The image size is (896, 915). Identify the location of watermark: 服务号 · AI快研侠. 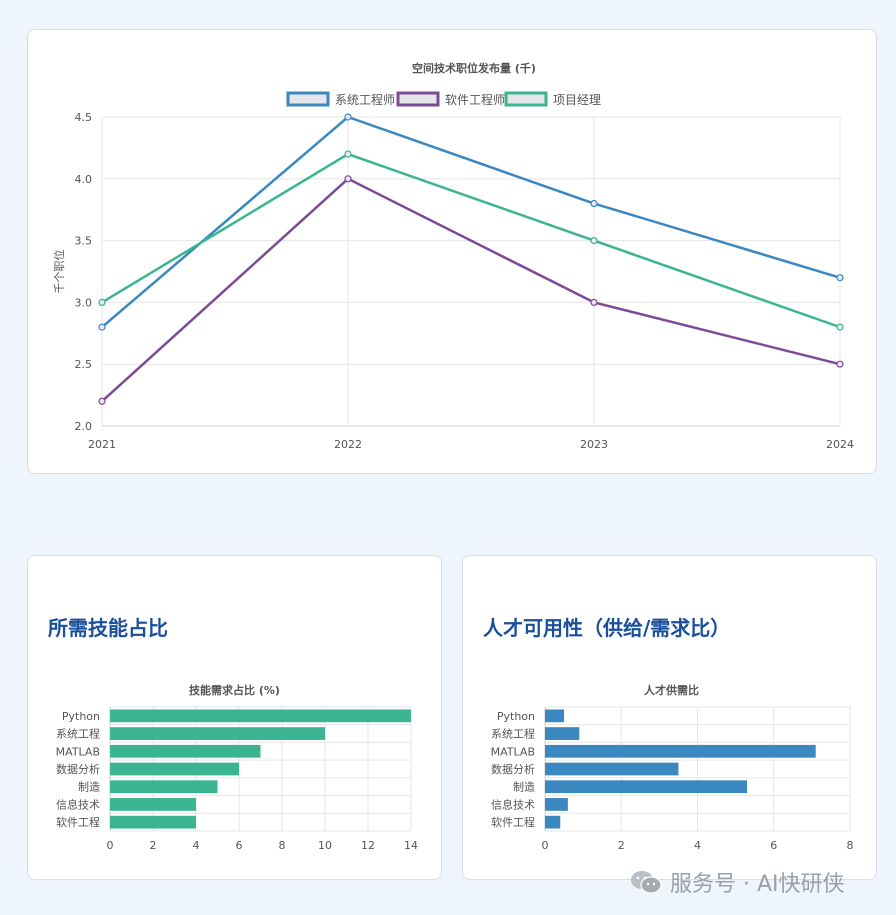
(737, 882).